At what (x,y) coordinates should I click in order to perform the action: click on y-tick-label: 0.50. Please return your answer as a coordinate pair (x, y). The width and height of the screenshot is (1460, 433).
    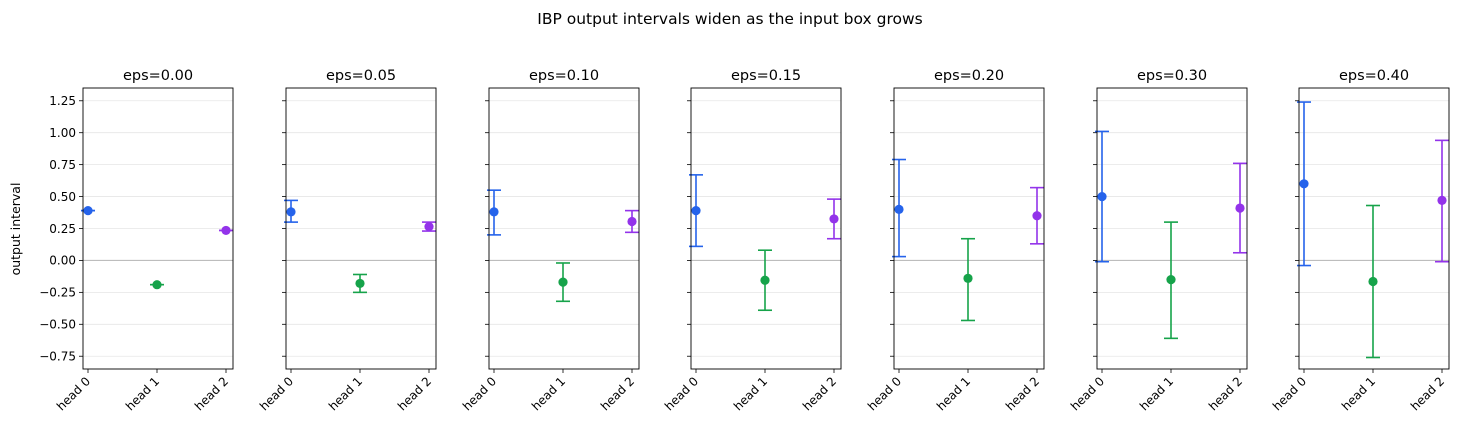
    Looking at the image, I should click on (62, 197).